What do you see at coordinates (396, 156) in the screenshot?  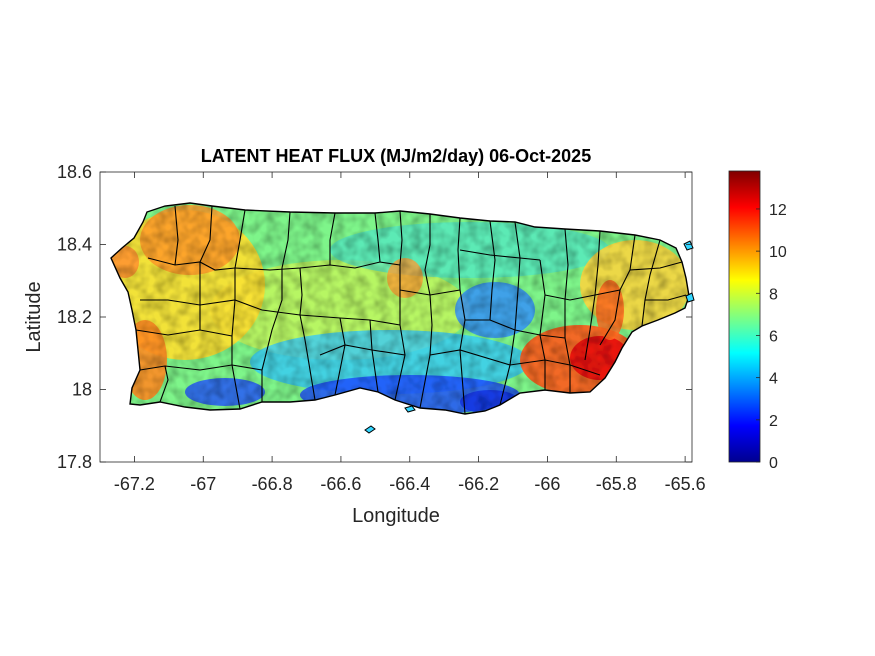 I see `chart-title: LATENT HEAT FLUX (MJ/m2/day) 06-Oct-2025` at bounding box center [396, 156].